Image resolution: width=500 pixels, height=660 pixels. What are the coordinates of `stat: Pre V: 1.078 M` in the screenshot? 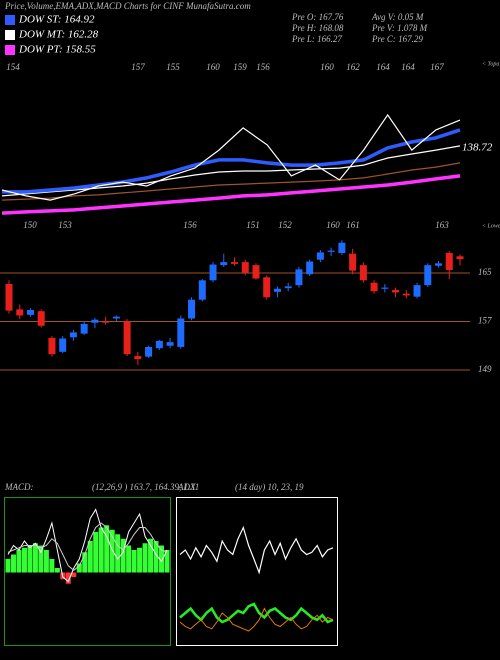 It's located at (399, 28).